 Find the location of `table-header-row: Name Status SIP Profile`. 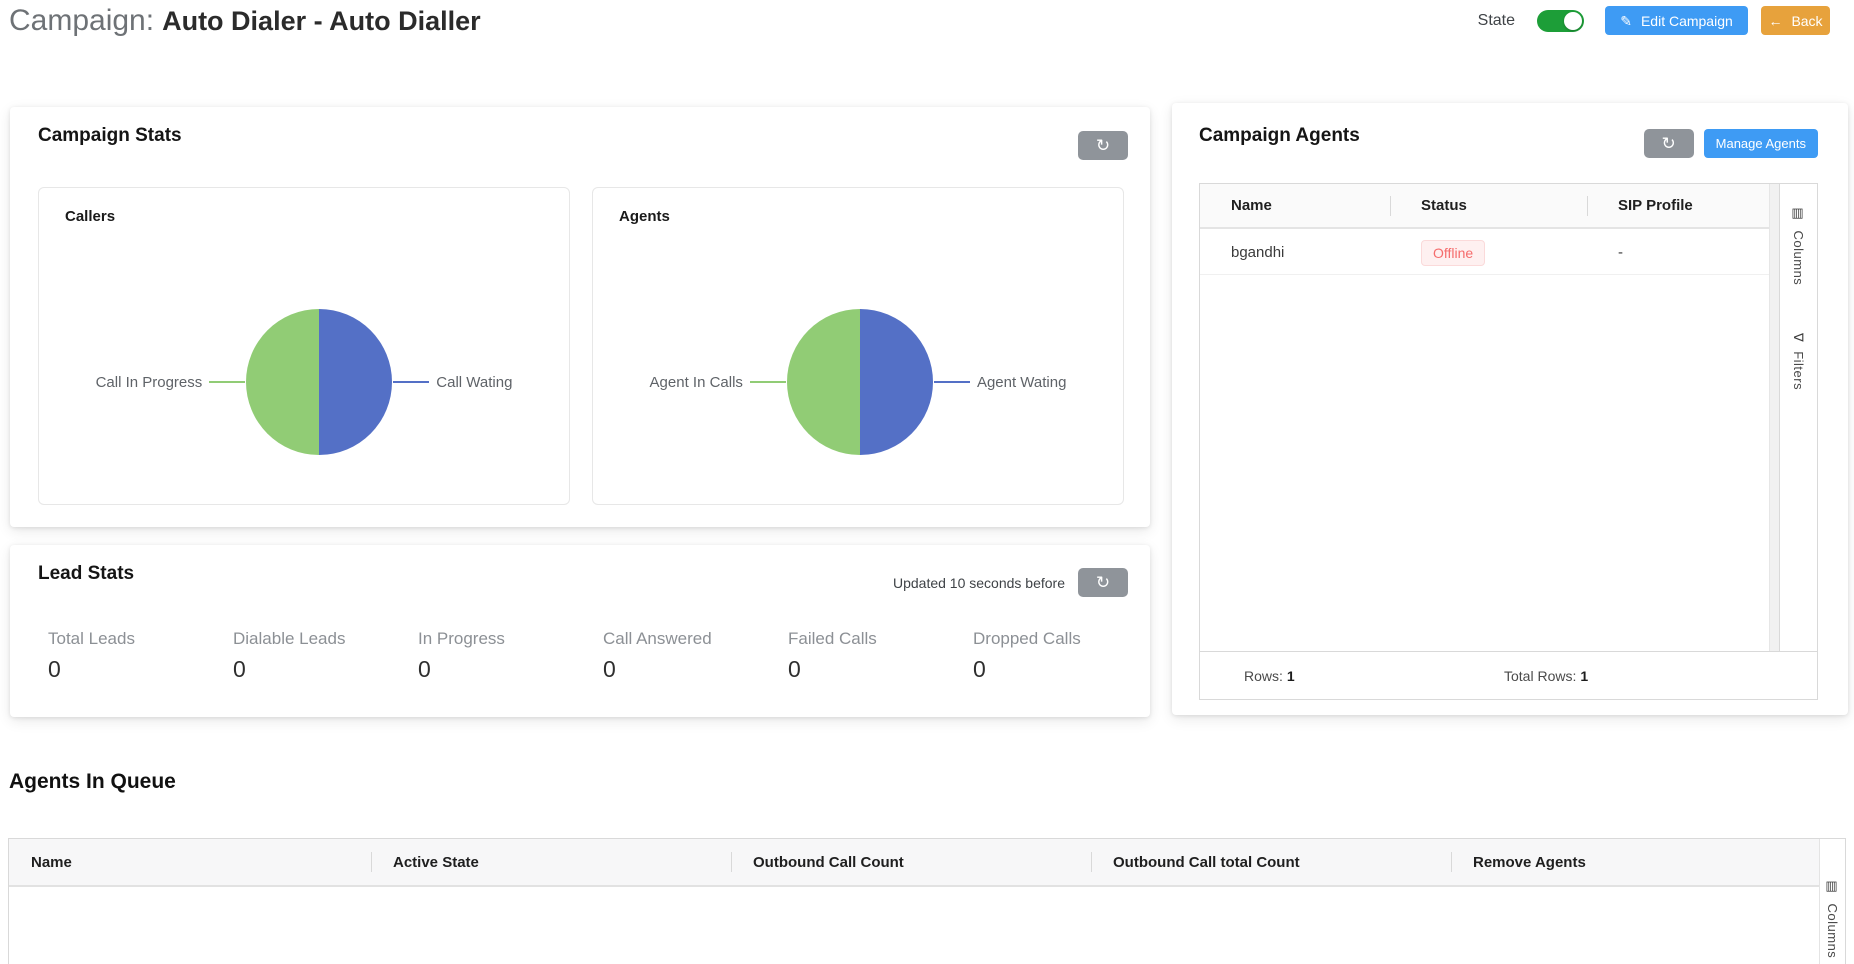

table-header-row: Name Status SIP Profile is located at coordinates (1489, 206).